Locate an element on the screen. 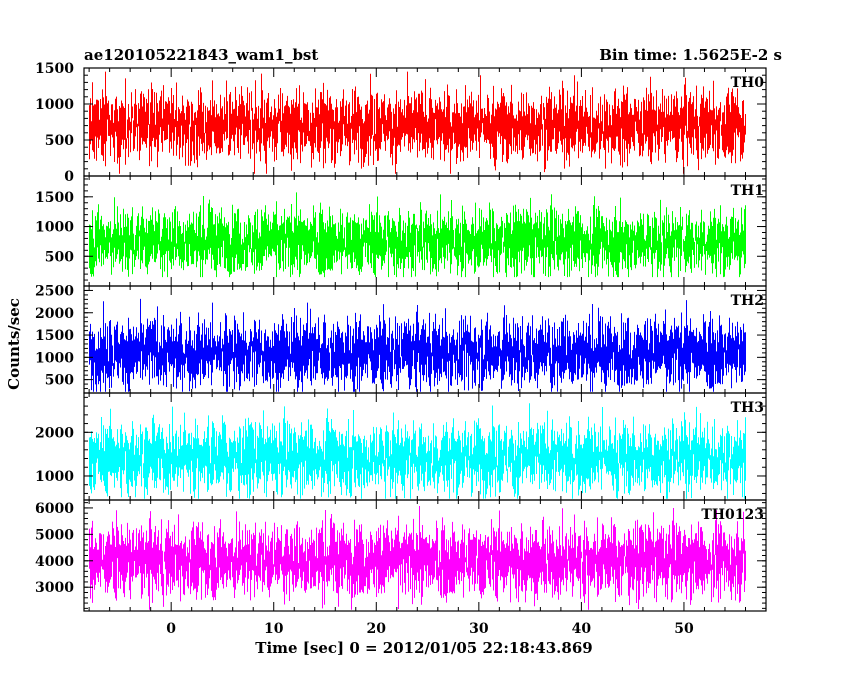  x-tick-label: 50 is located at coordinates (684, 629).